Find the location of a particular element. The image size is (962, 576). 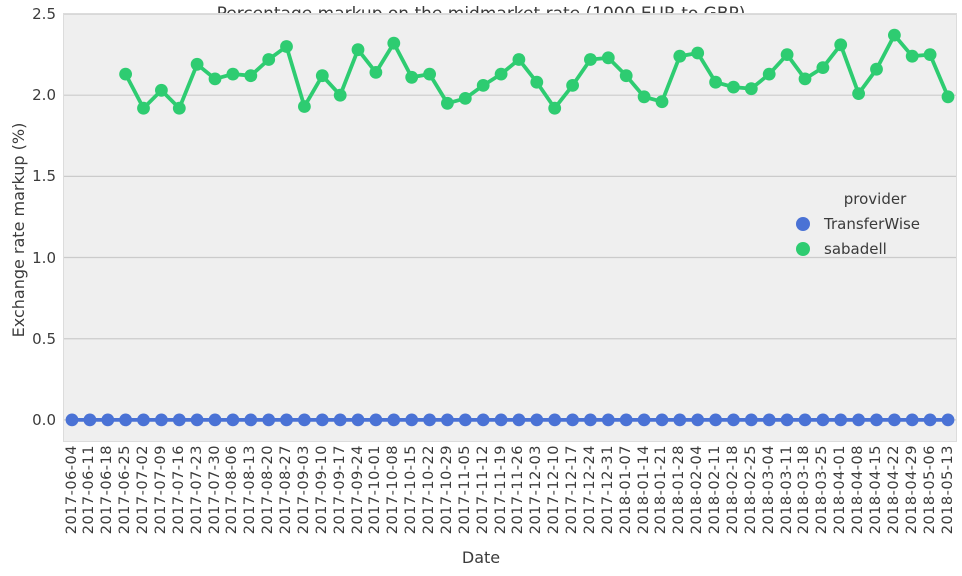

x-tick-label: 2018-02-04 is located at coordinates (697, 490).